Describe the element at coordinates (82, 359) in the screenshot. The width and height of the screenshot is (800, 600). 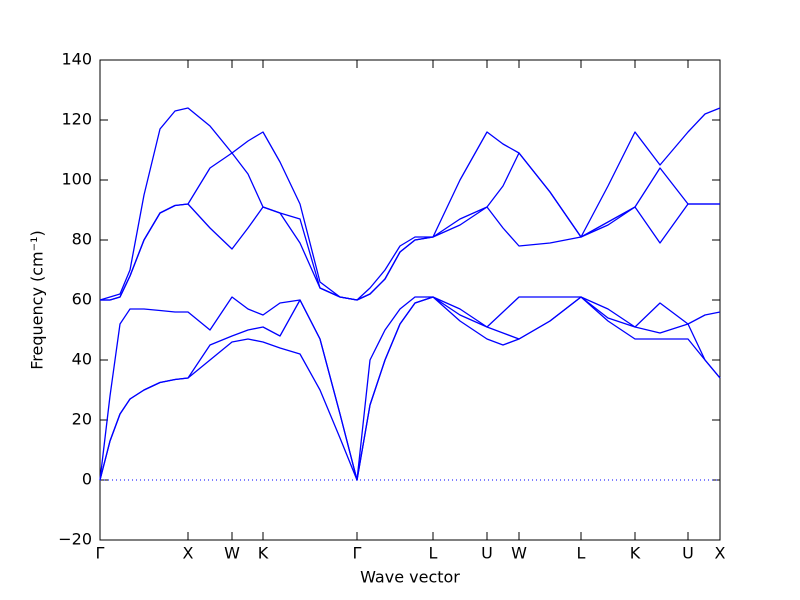
I see `y-tick-label: 40` at that location.